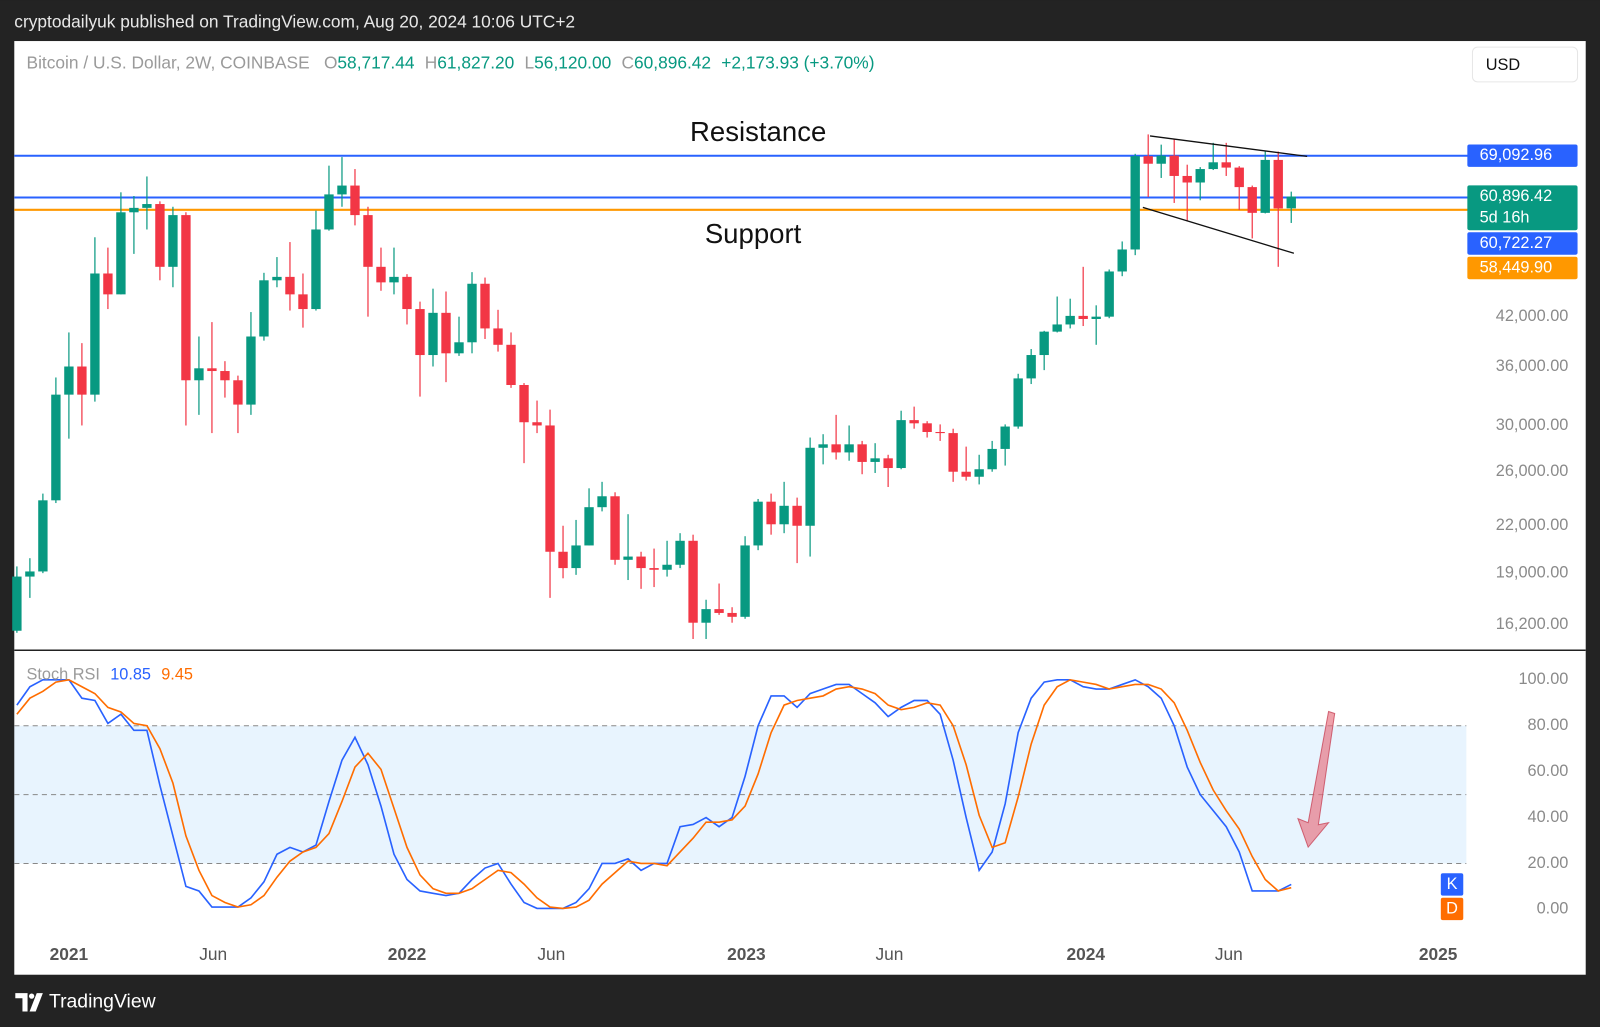 This screenshot has height=1027, width=1600. I want to click on y-tick-label: 42,000.00, so click(1532, 316).